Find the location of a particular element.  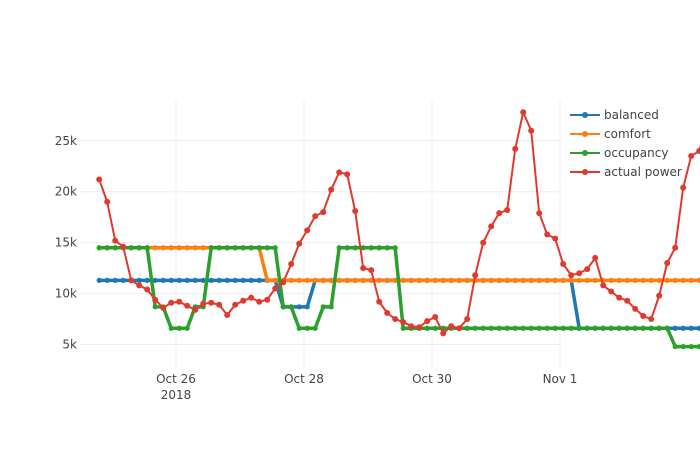

y-tick-label: 5k is located at coordinates (69, 345).